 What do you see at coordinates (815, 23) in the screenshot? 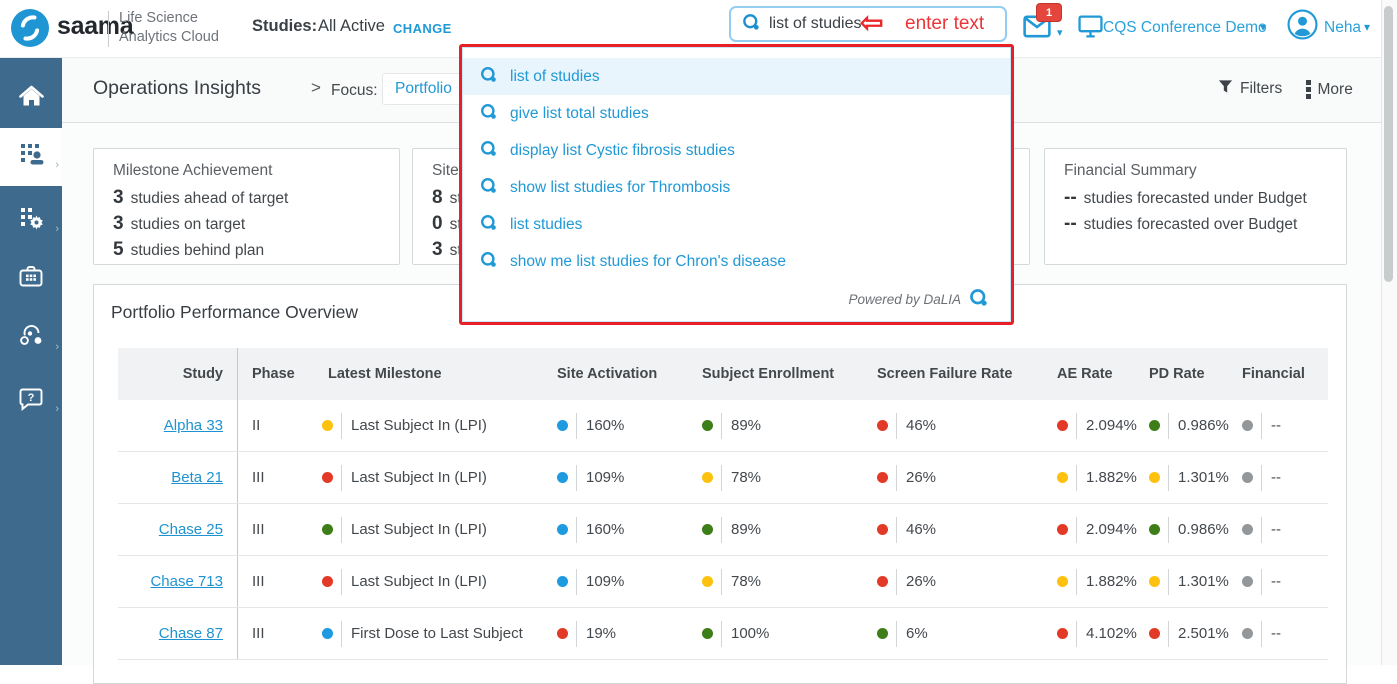
I see `search-query-text: list of studies` at bounding box center [815, 23].